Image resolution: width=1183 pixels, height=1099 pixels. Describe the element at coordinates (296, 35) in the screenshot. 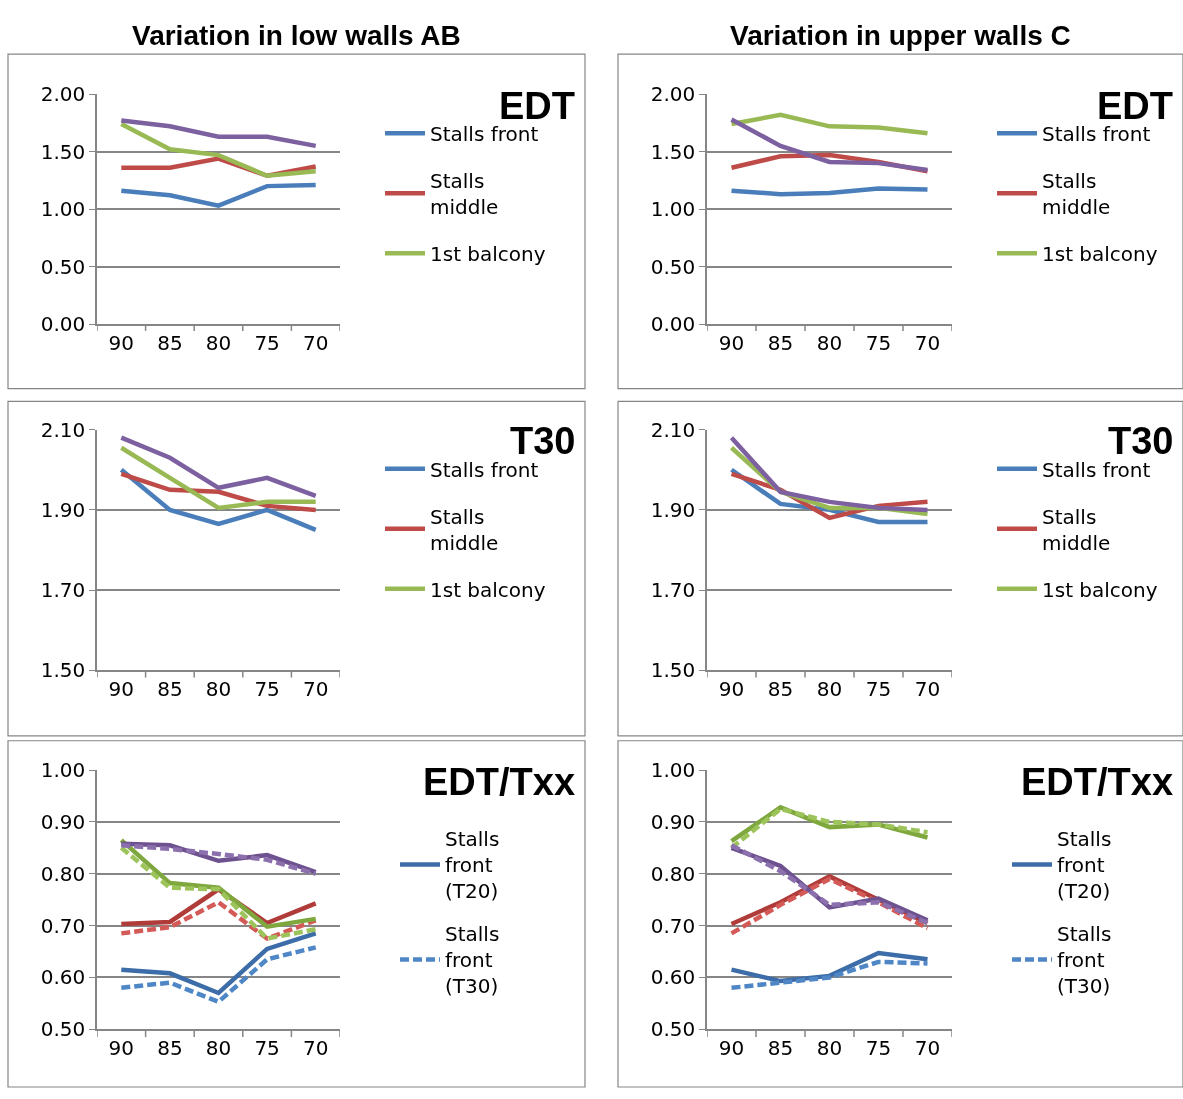

I see `chart-title: Variation in low walls AB` at that location.